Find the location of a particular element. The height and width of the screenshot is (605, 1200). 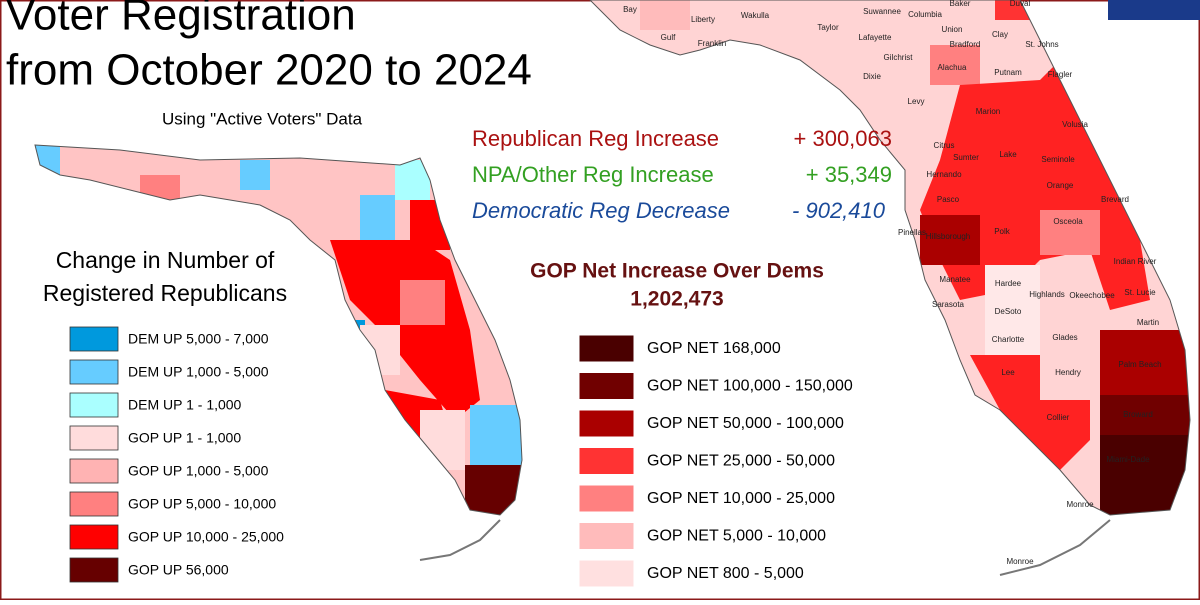

title: from October 2020 to 2024 is located at coordinates (269, 70).